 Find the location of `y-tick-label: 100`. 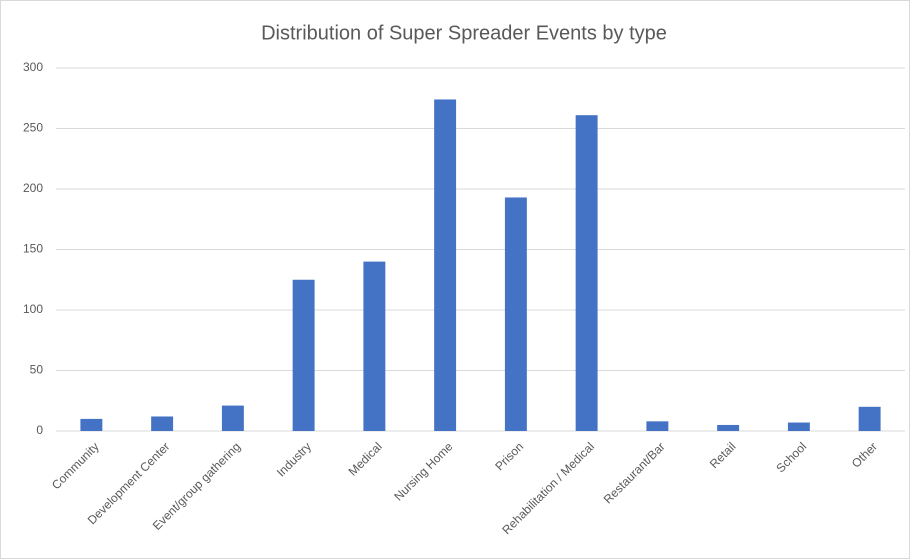

y-tick-label: 100 is located at coordinates (33, 309).